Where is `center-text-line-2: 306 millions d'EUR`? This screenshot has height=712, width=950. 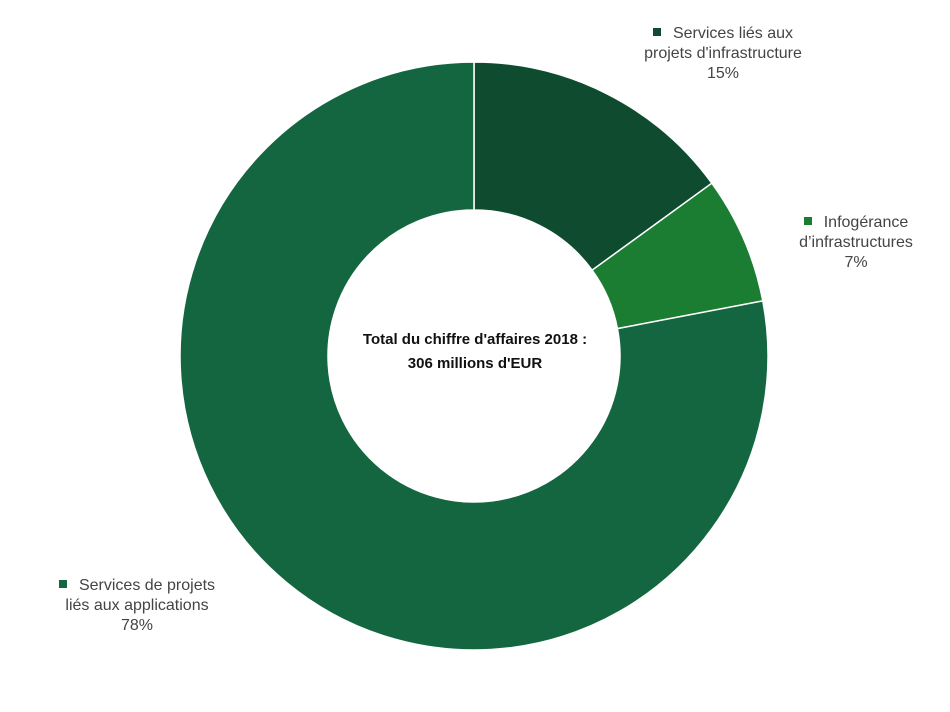
center-text-line-2: 306 millions d'EUR is located at coordinates (475, 363).